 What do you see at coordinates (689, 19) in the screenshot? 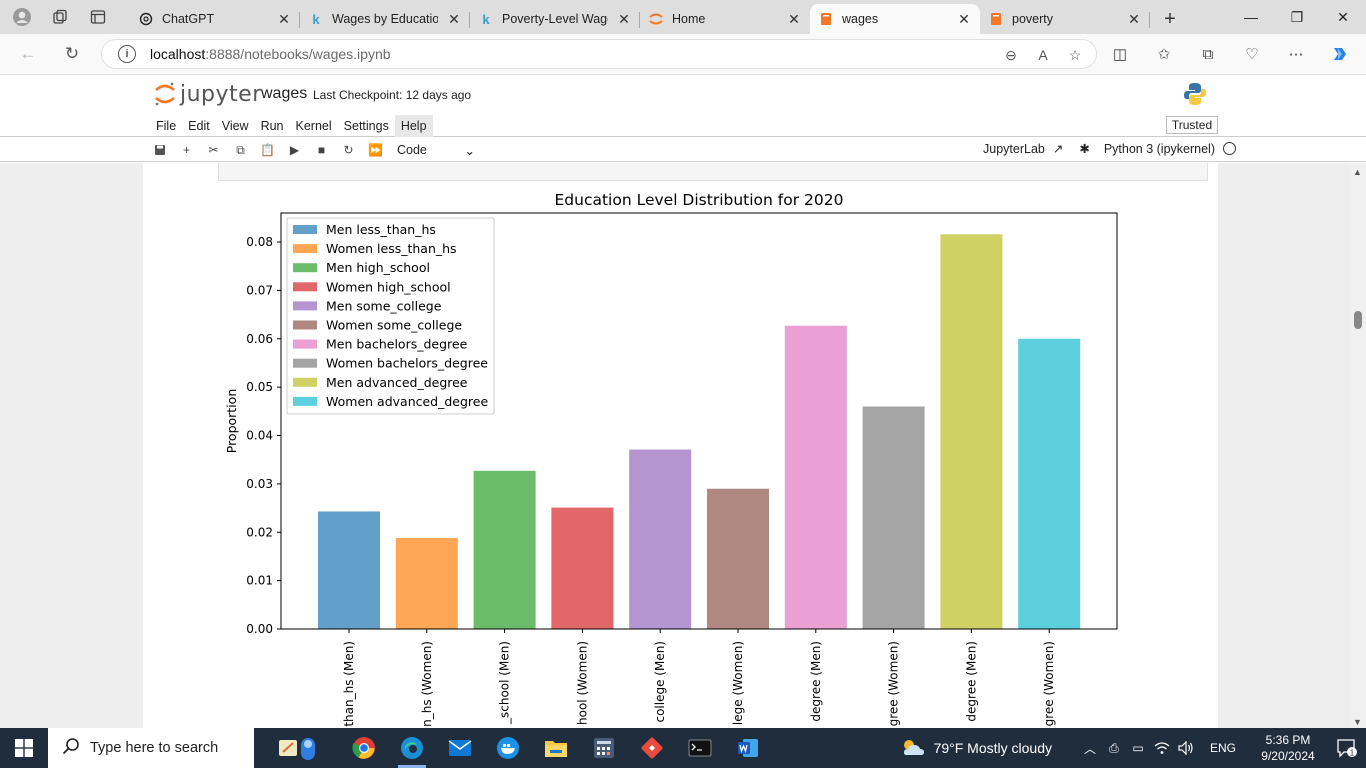
I see `tab-title: Home` at bounding box center [689, 19].